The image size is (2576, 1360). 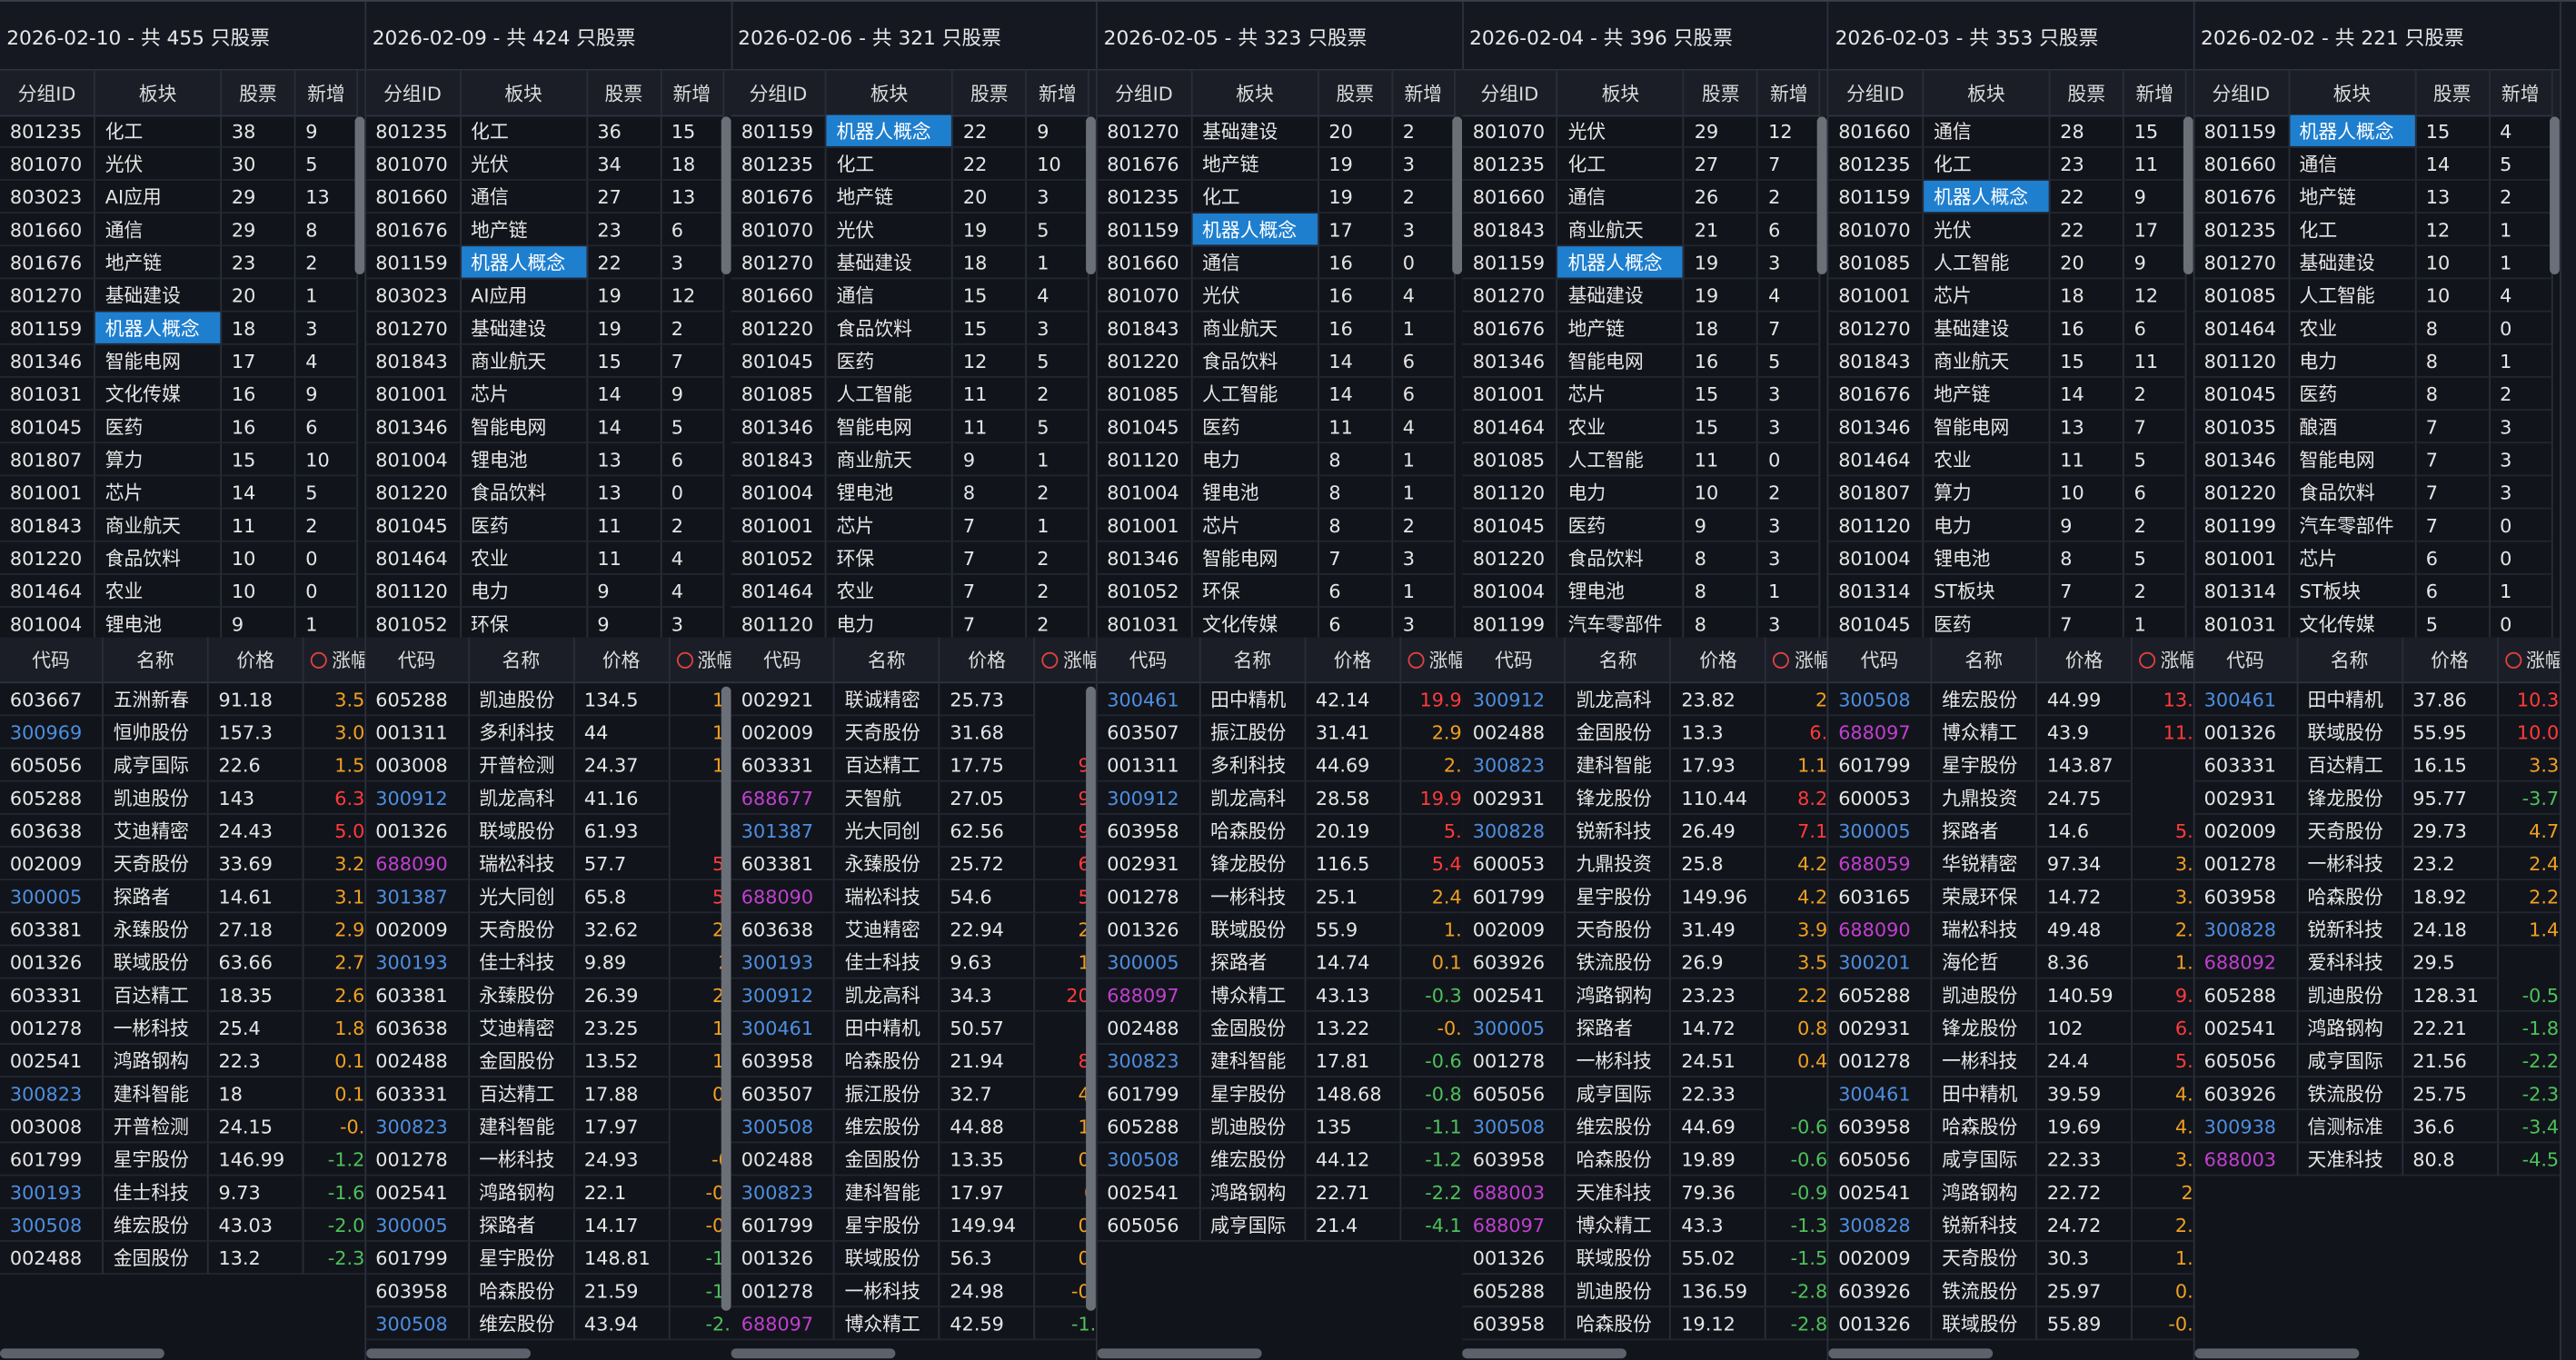 I want to click on sector-row: 801270 基础建设 18 1, so click(x=913, y=263).